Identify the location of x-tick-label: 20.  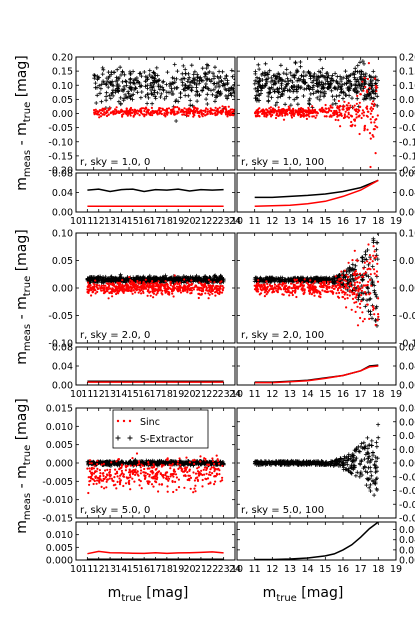
(190, 394).